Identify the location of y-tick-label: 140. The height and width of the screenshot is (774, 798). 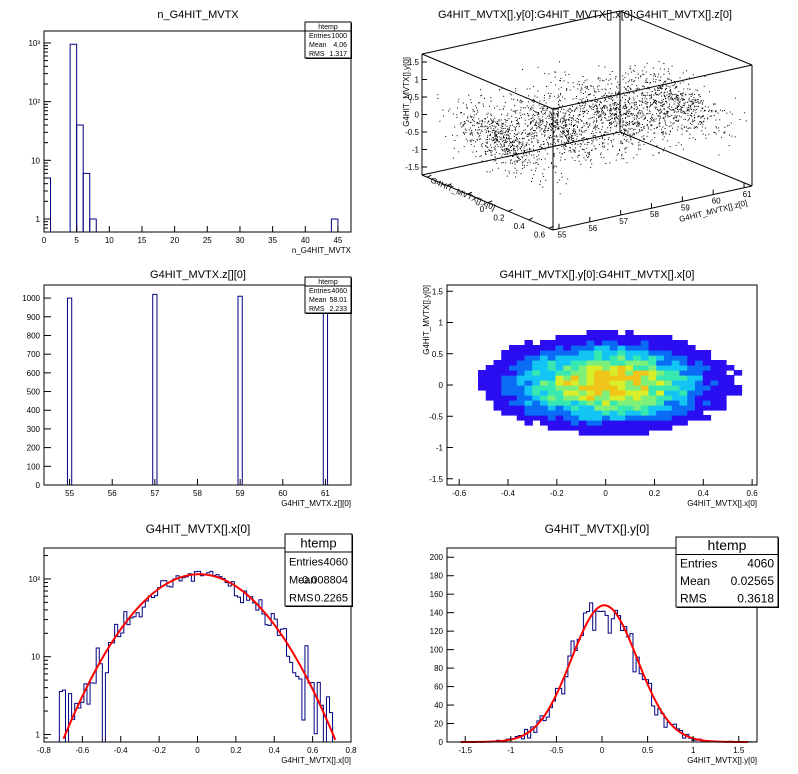
(437, 613).